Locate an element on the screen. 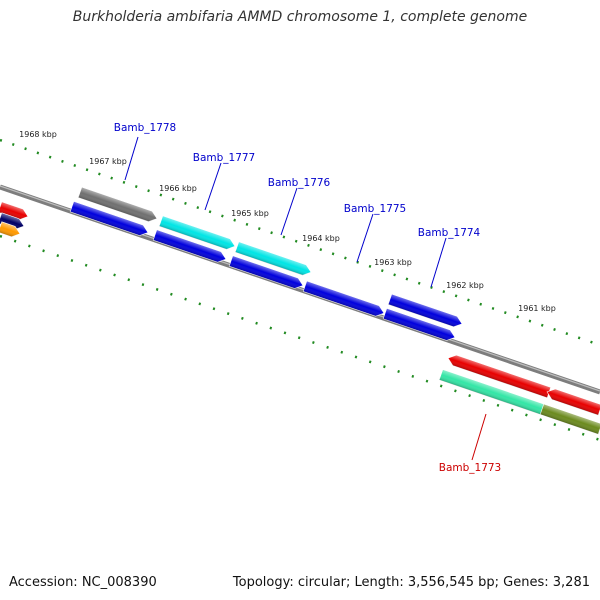  gene-arrow-left-red is located at coordinates (15, 211).